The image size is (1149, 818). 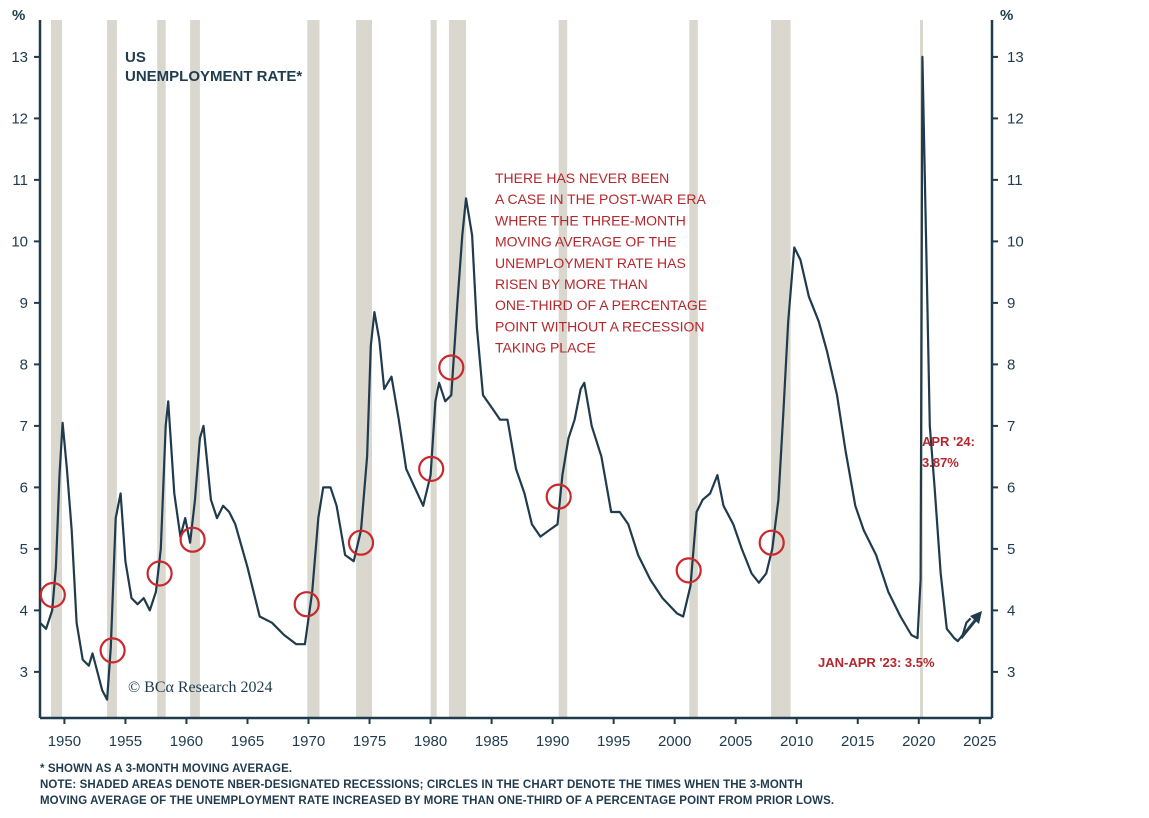 I want to click on x-tick-label-1995: 1995, so click(x=613, y=741).